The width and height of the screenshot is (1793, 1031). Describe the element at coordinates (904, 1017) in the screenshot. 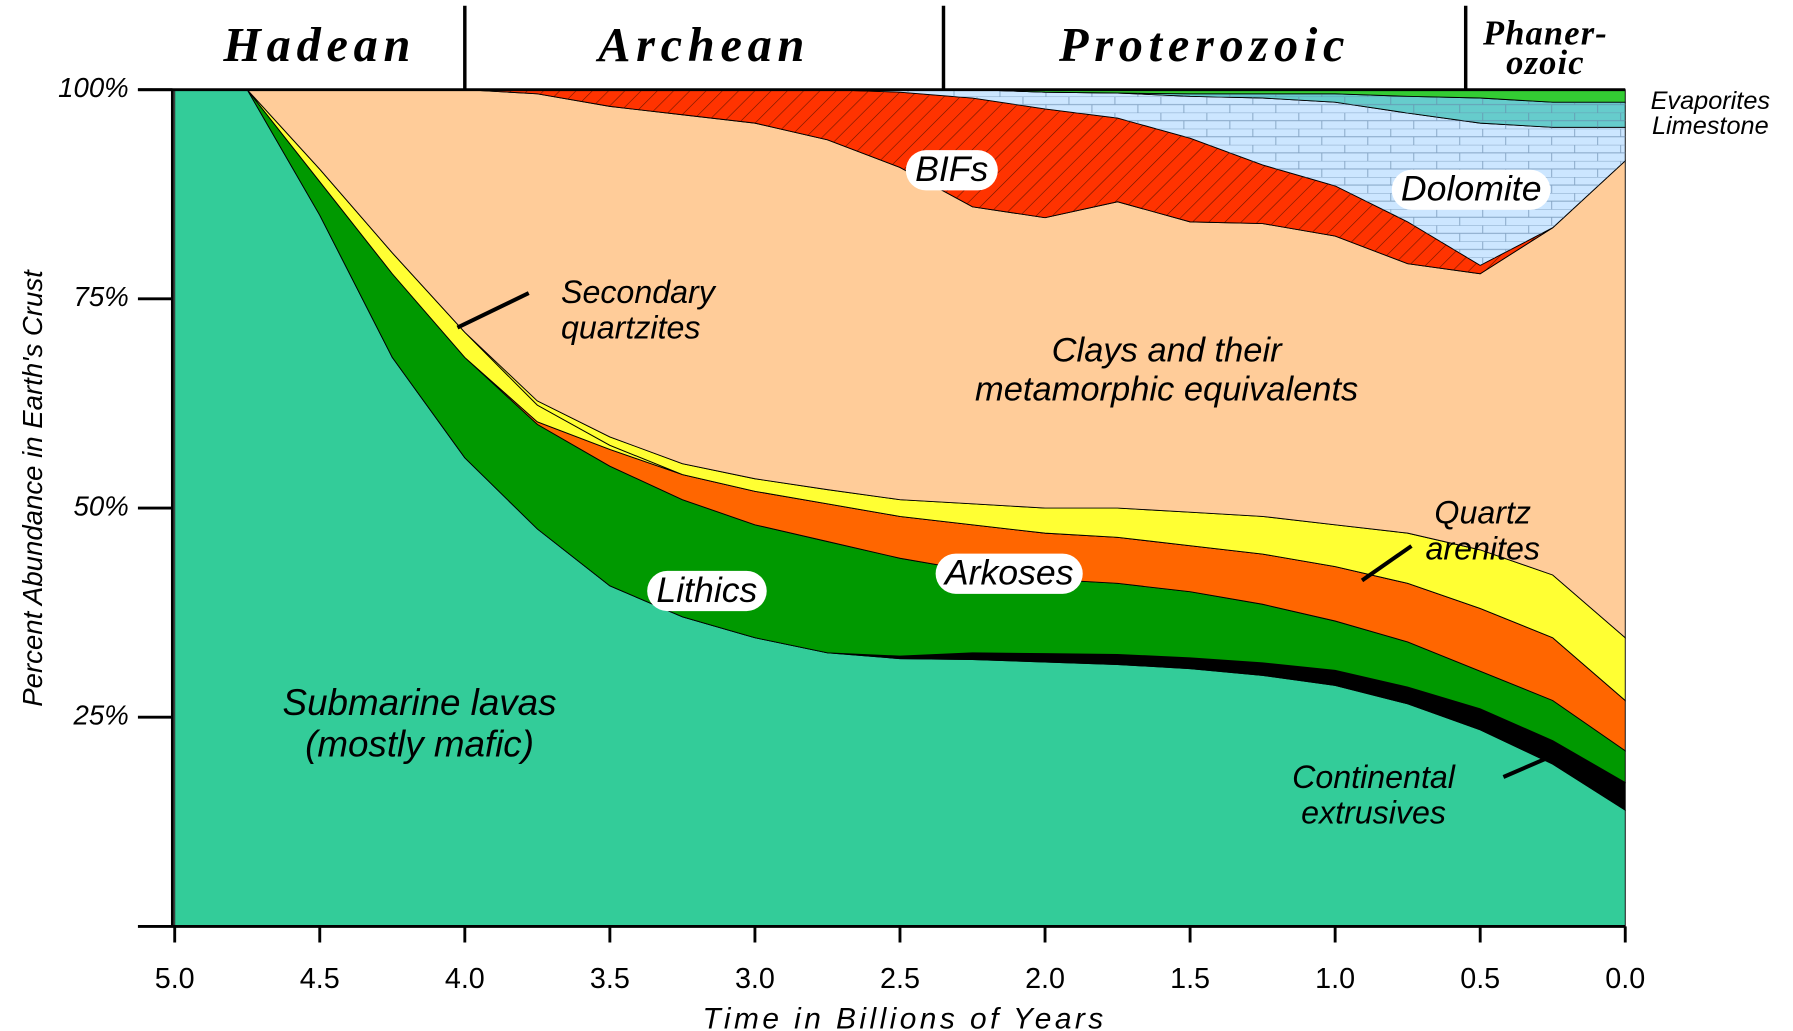

I see `x-axis-title: Time in Billions of Years` at that location.